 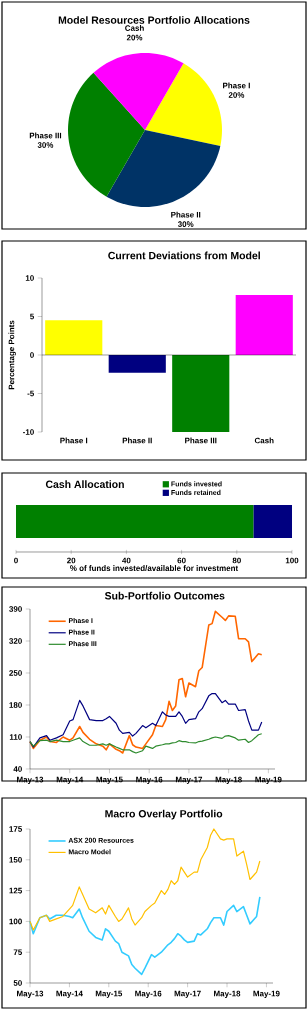 What do you see at coordinates (184, 255) in the screenshot?
I see `chart-title: Current Deviations from Model` at bounding box center [184, 255].